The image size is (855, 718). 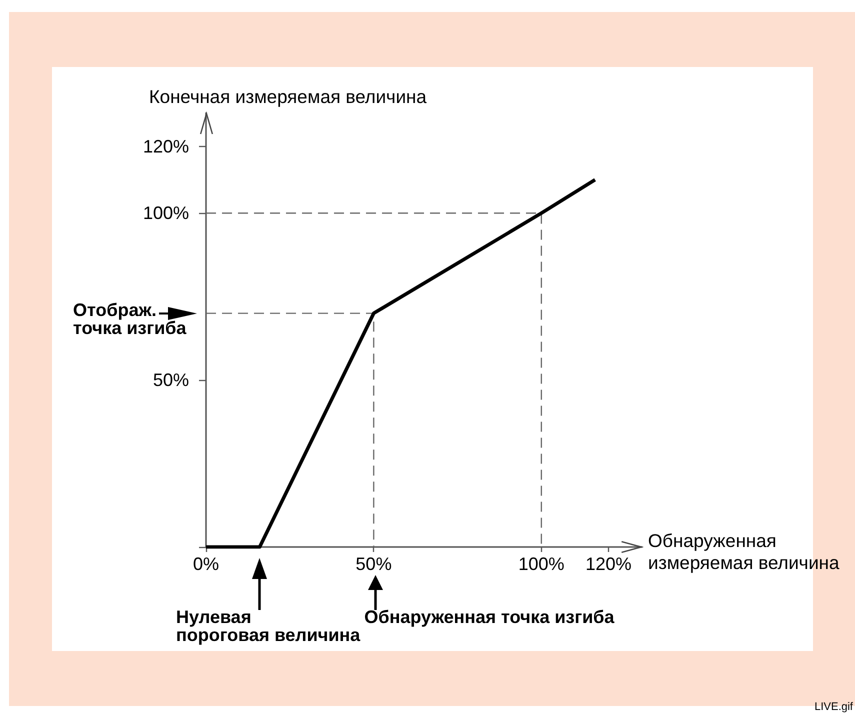 I want to click on text: Обнаруженная точка изгиба, so click(x=489, y=617).